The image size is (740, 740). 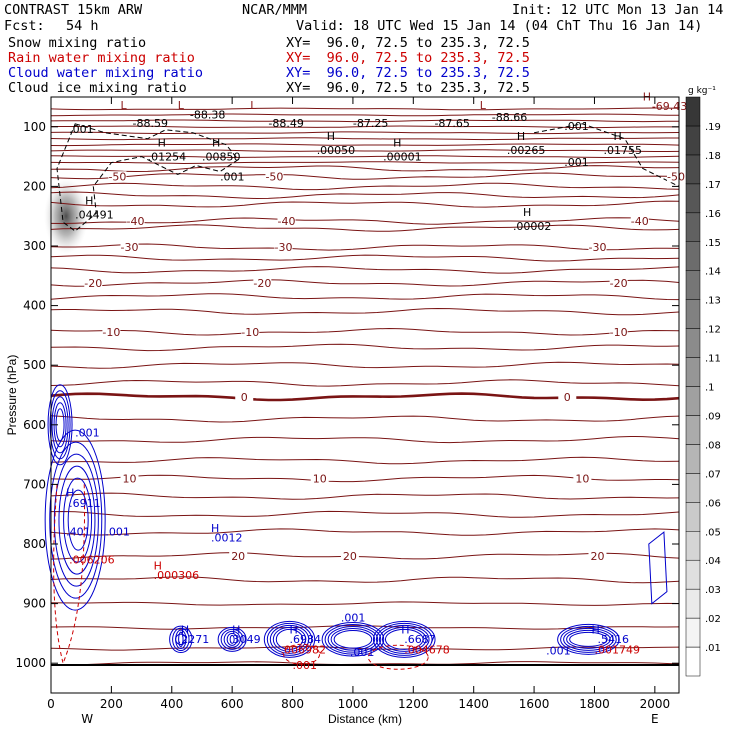 I want to click on lower-label: .6911, so click(x=85, y=503).